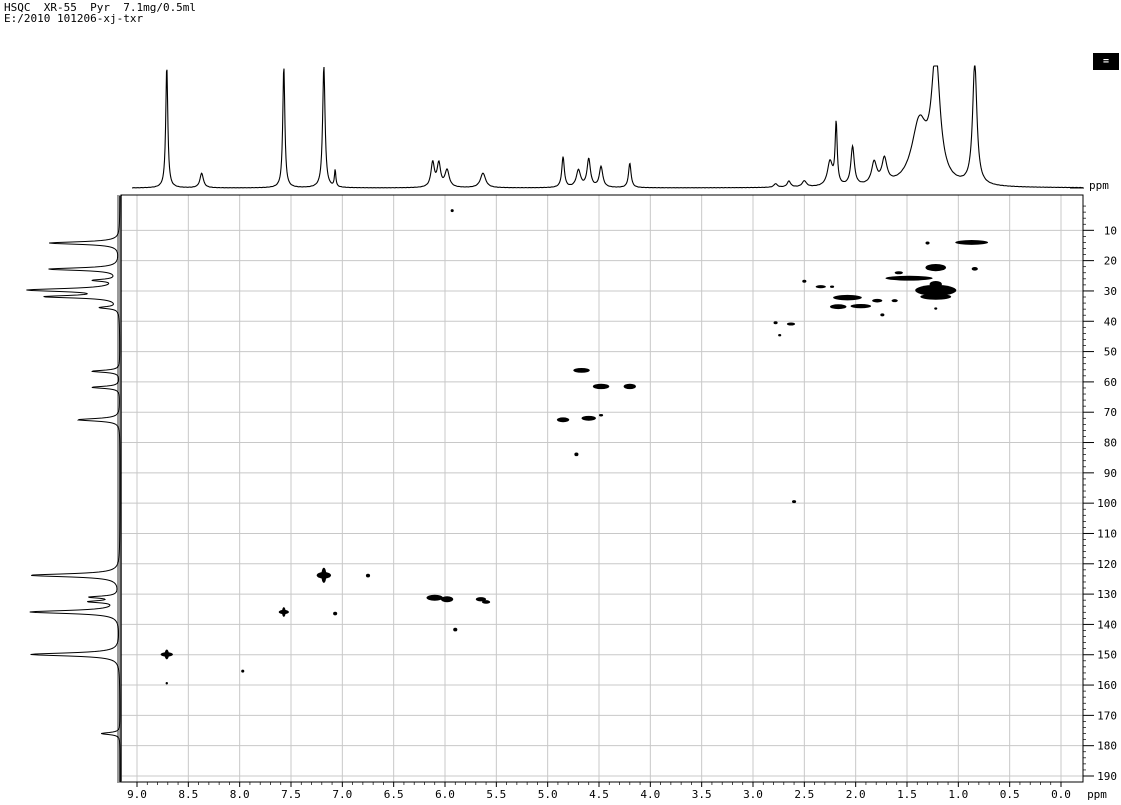 This screenshot has height=805, width=1121. Describe the element at coordinates (1107, 594) in the screenshot. I see `y-tick-label: 130` at that location.